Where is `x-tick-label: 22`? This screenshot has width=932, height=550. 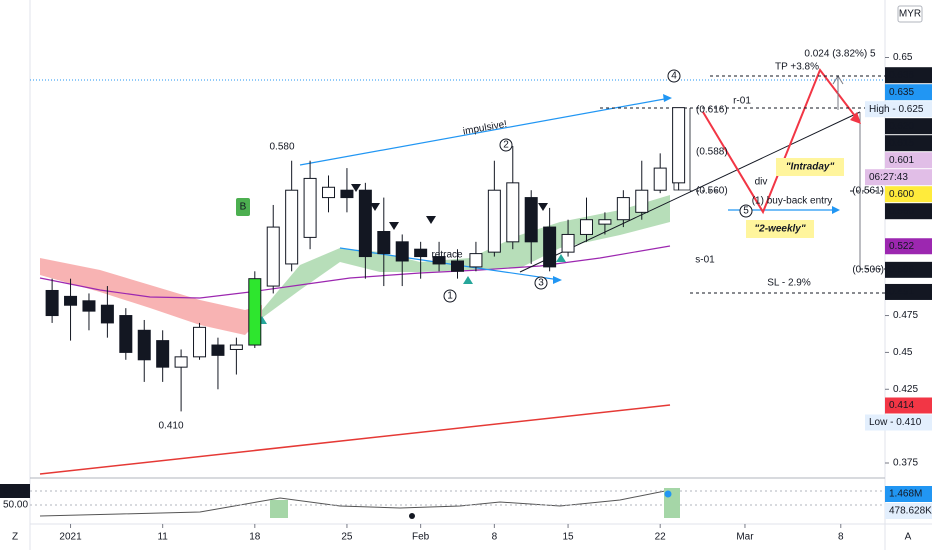 x-tick-label: 22 is located at coordinates (661, 537).